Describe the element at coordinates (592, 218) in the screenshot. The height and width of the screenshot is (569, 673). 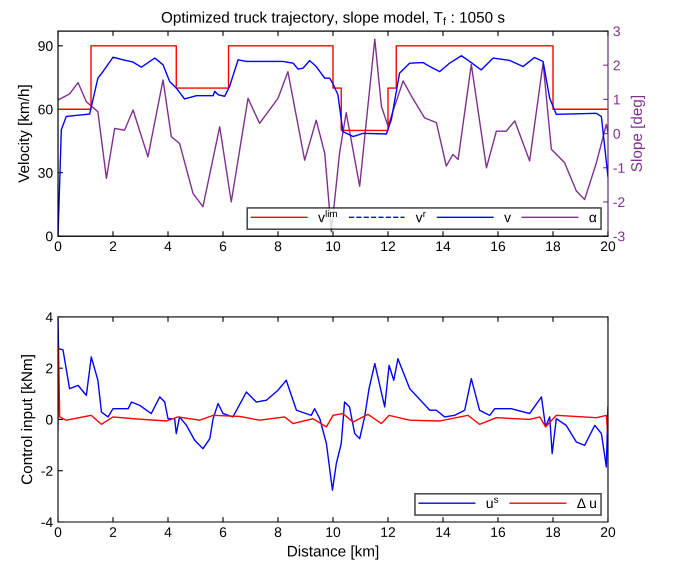
I see `legend-label: α` at that location.